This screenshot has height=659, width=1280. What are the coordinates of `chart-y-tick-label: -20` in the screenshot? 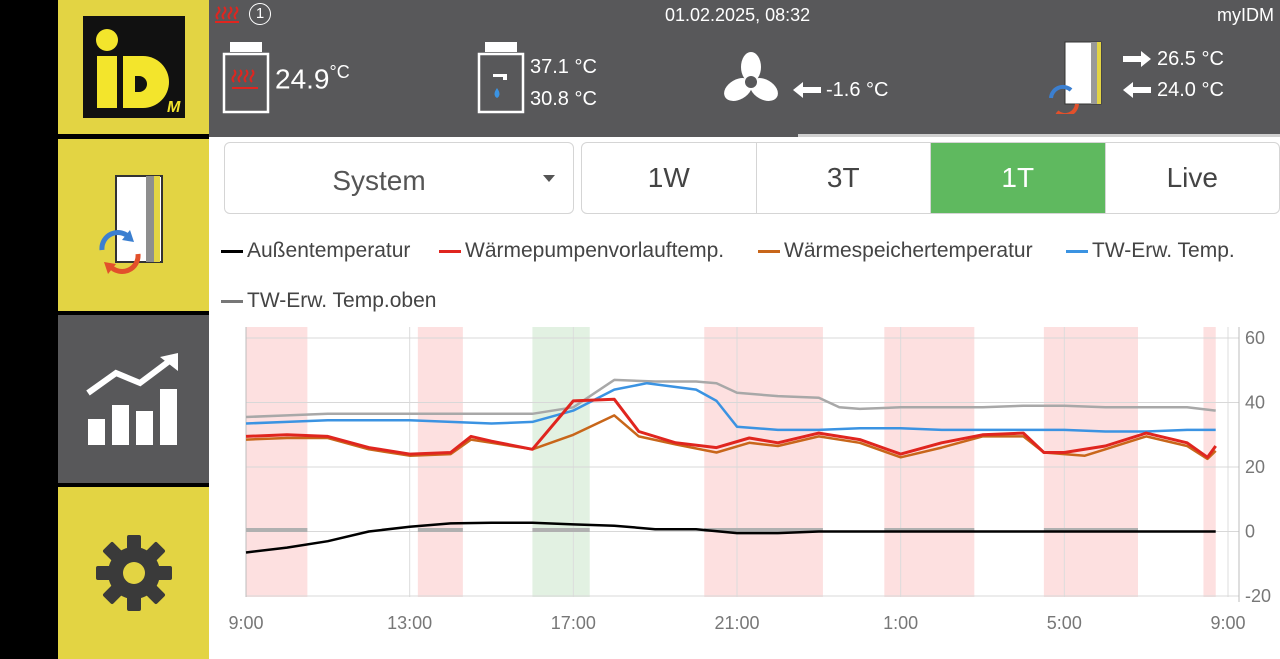 It's located at (1258, 596).